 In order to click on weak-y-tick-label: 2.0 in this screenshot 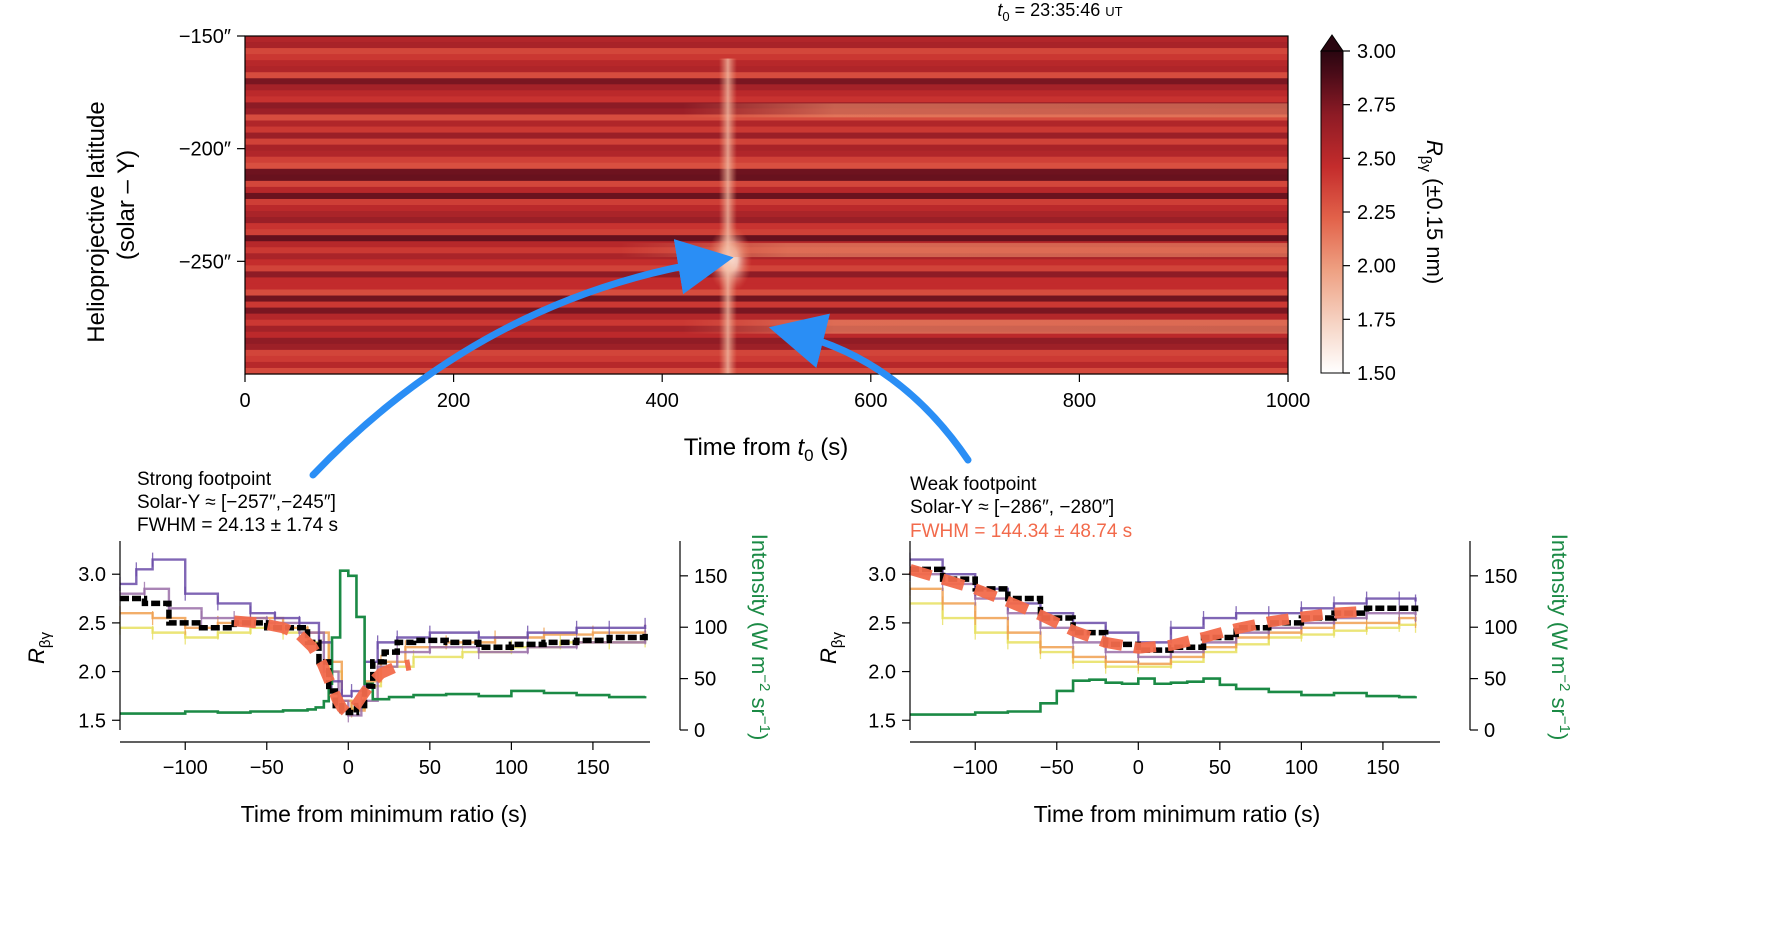, I will do `click(882, 673)`.